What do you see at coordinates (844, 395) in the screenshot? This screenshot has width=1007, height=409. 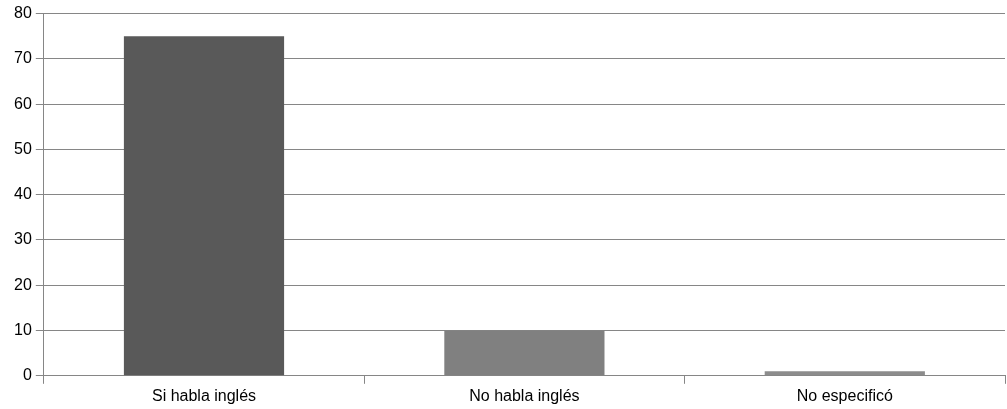 I see `x-tick-label: No especificó` at bounding box center [844, 395].